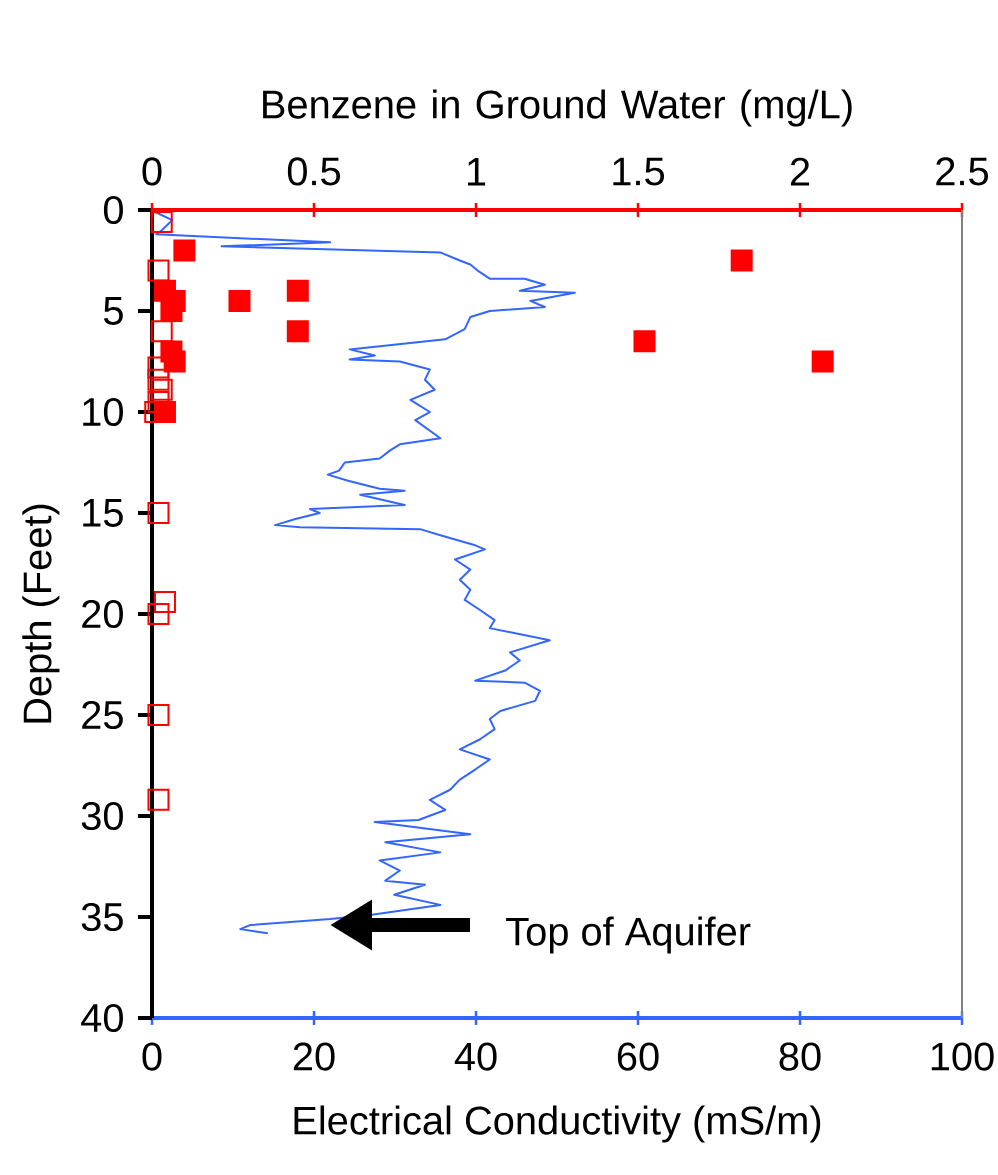 The image size is (998, 1175). I want to click on y-tick-label: 40, so click(102, 1018).